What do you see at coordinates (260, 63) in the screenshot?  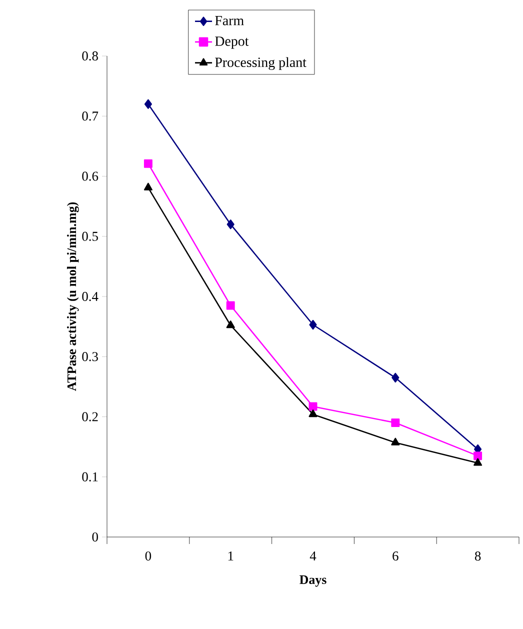 I see `legend-label: Processing plant` at bounding box center [260, 63].